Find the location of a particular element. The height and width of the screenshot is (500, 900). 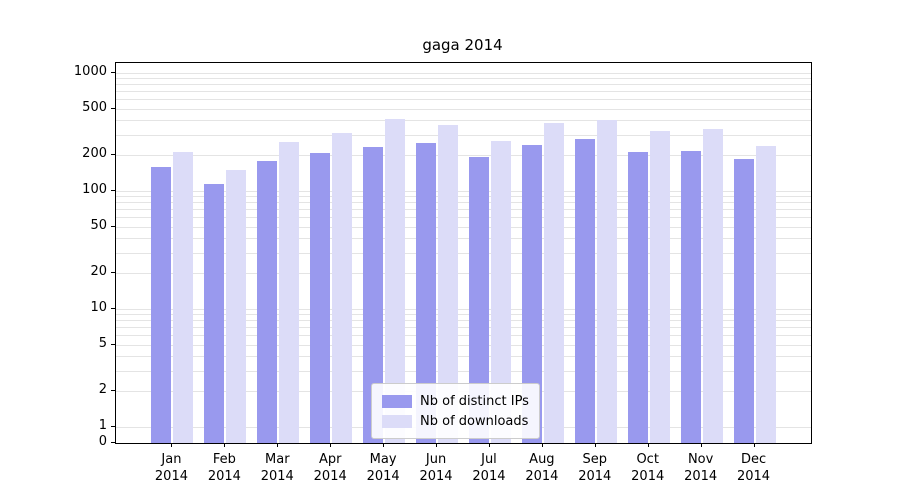

legend-label: Nb of distinct IPs is located at coordinates (474, 401).